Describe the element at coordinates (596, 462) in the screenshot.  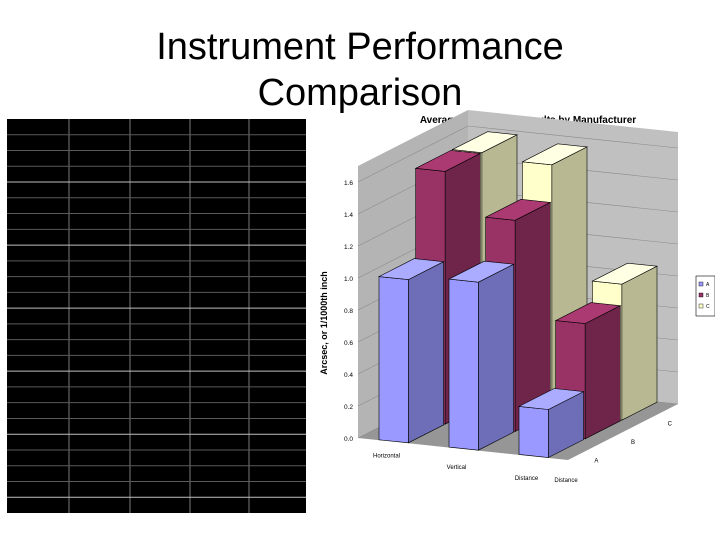
I see `series-depth-label: A` at that location.